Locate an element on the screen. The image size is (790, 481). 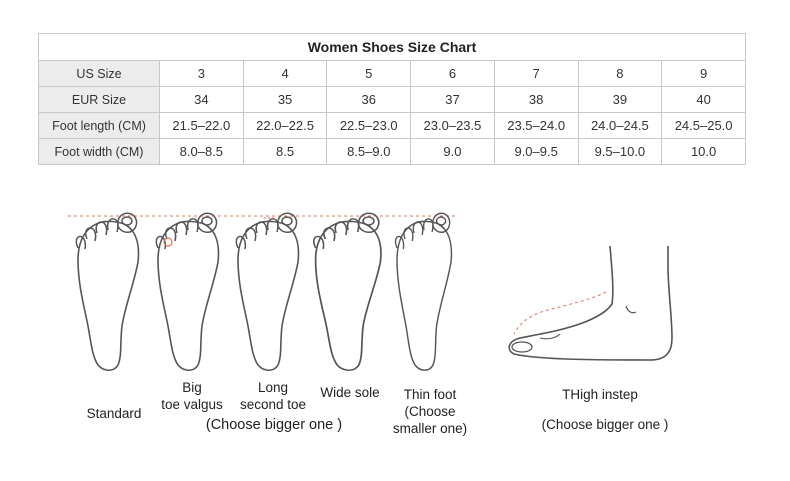
thin-foot-label: Thin foot (Choose smaller one) is located at coordinates (430, 411).